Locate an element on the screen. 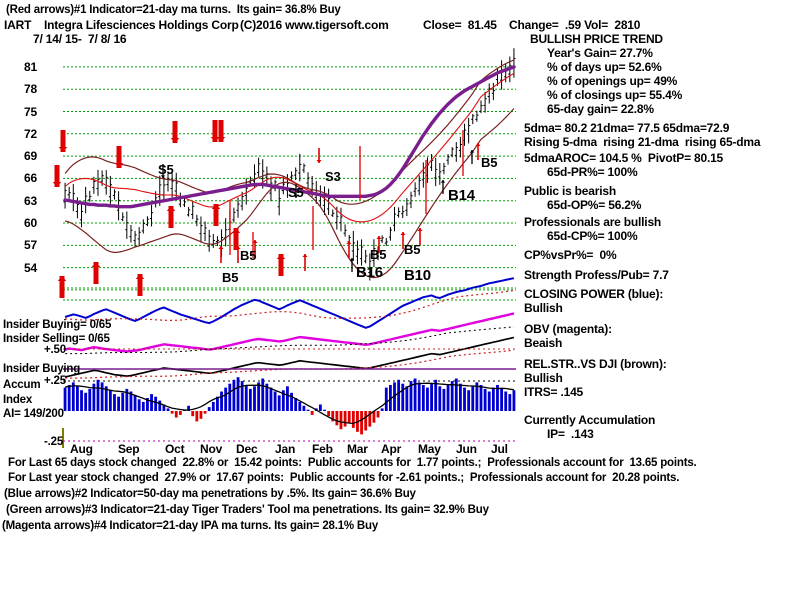 This screenshot has width=800, height=600. close-value: Close= 81.45 is located at coordinates (460, 25).